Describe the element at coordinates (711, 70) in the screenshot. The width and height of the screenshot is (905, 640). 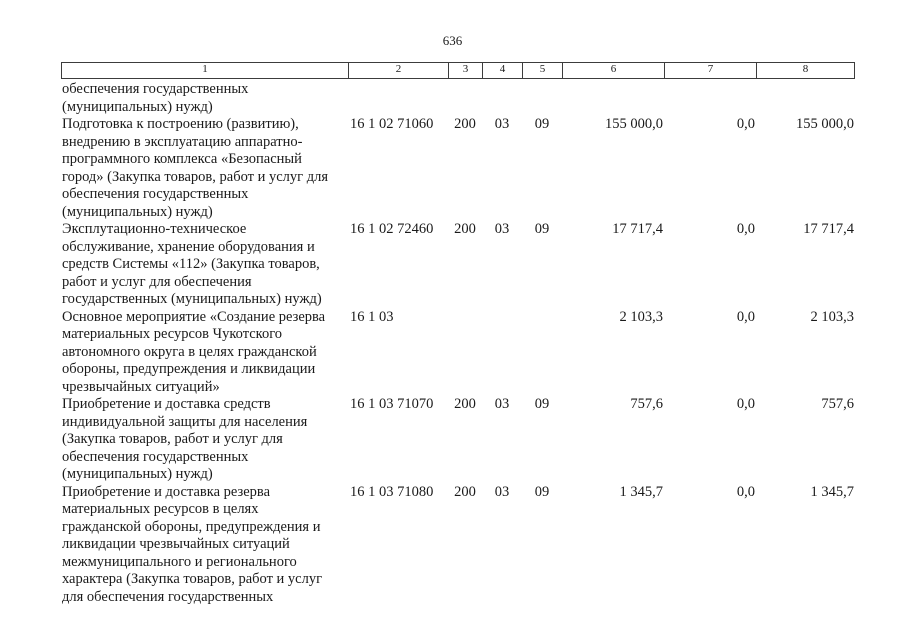
I see `column-header-7: 7` at that location.